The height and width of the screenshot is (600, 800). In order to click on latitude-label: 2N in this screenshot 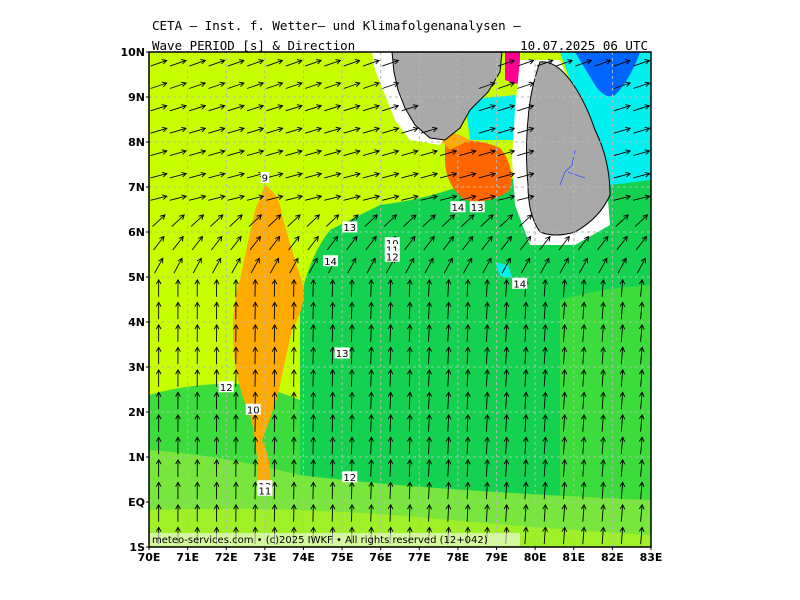, I will do `click(136, 412)`.